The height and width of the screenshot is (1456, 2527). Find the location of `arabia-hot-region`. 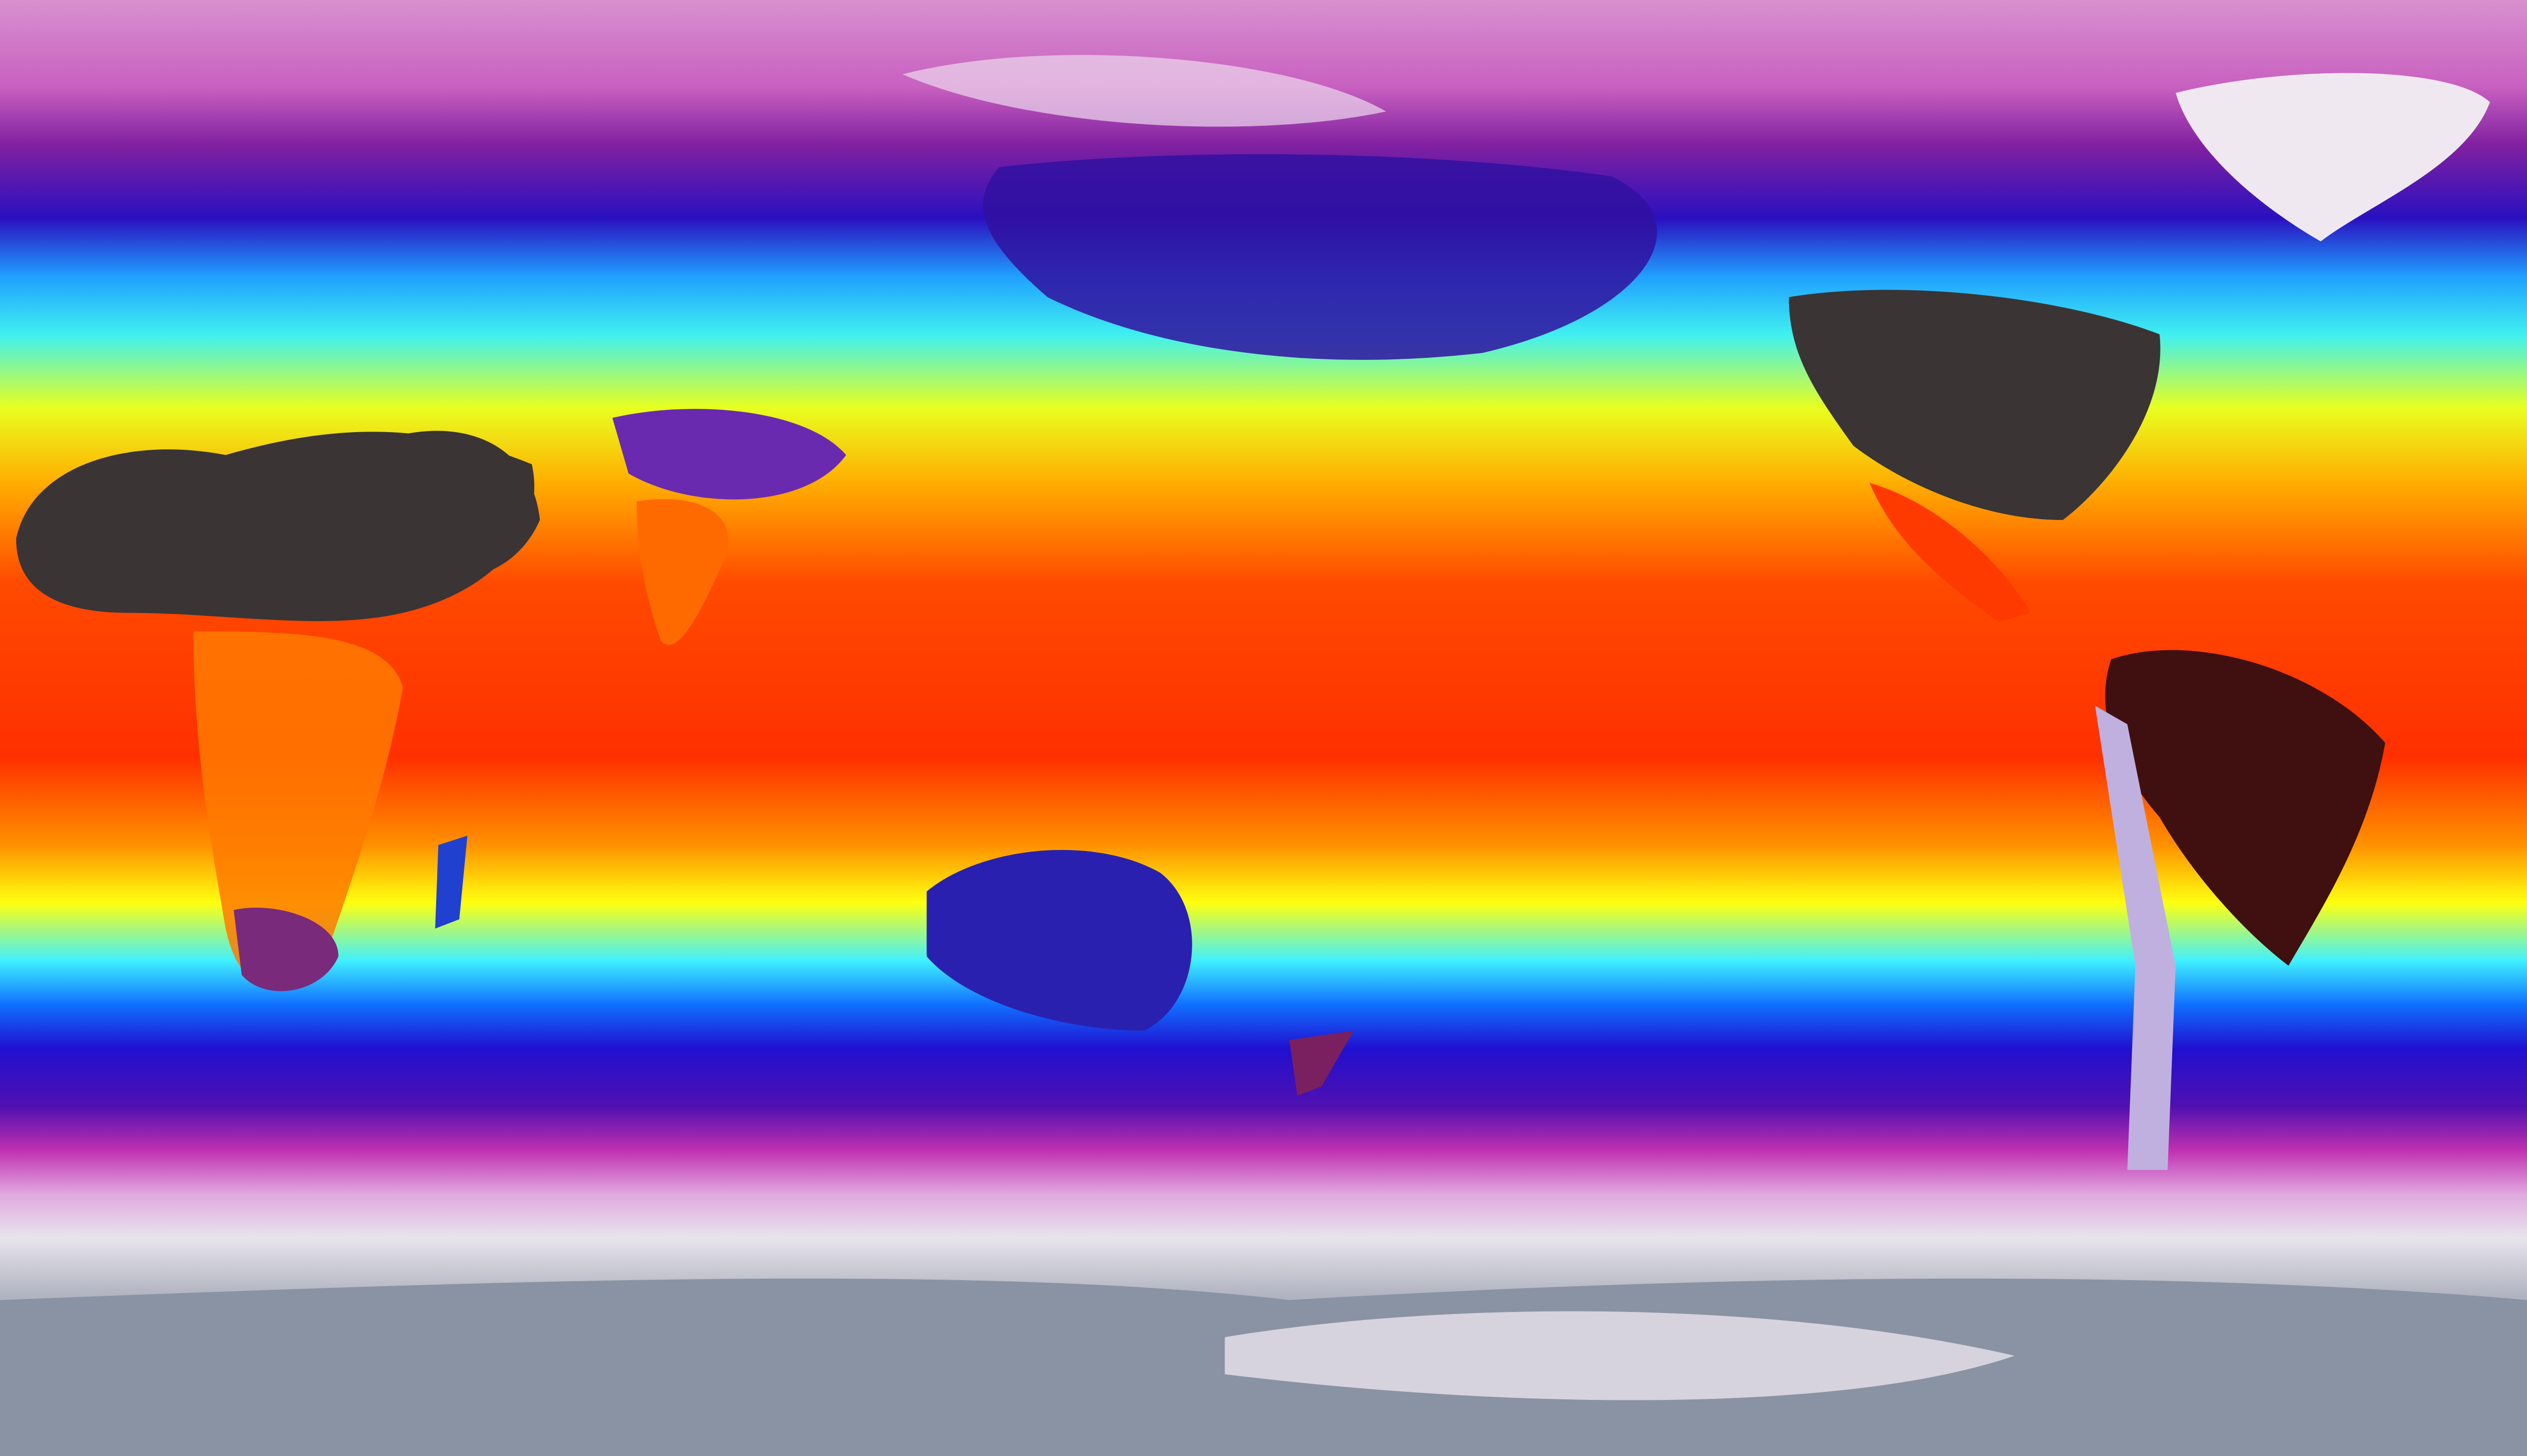

arabia-hot-region is located at coordinates (467, 504).